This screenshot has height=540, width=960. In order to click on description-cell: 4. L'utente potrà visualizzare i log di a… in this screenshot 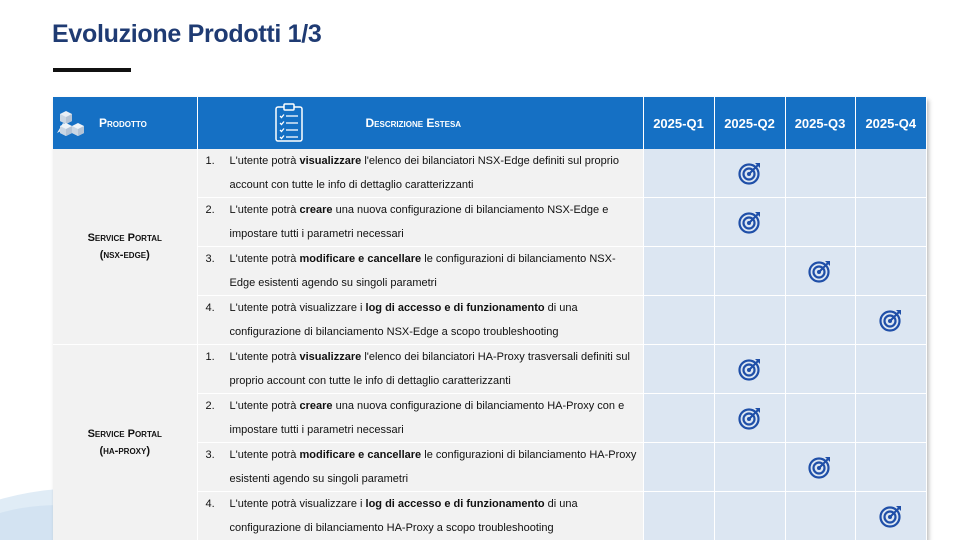, I will do `click(420, 515)`.